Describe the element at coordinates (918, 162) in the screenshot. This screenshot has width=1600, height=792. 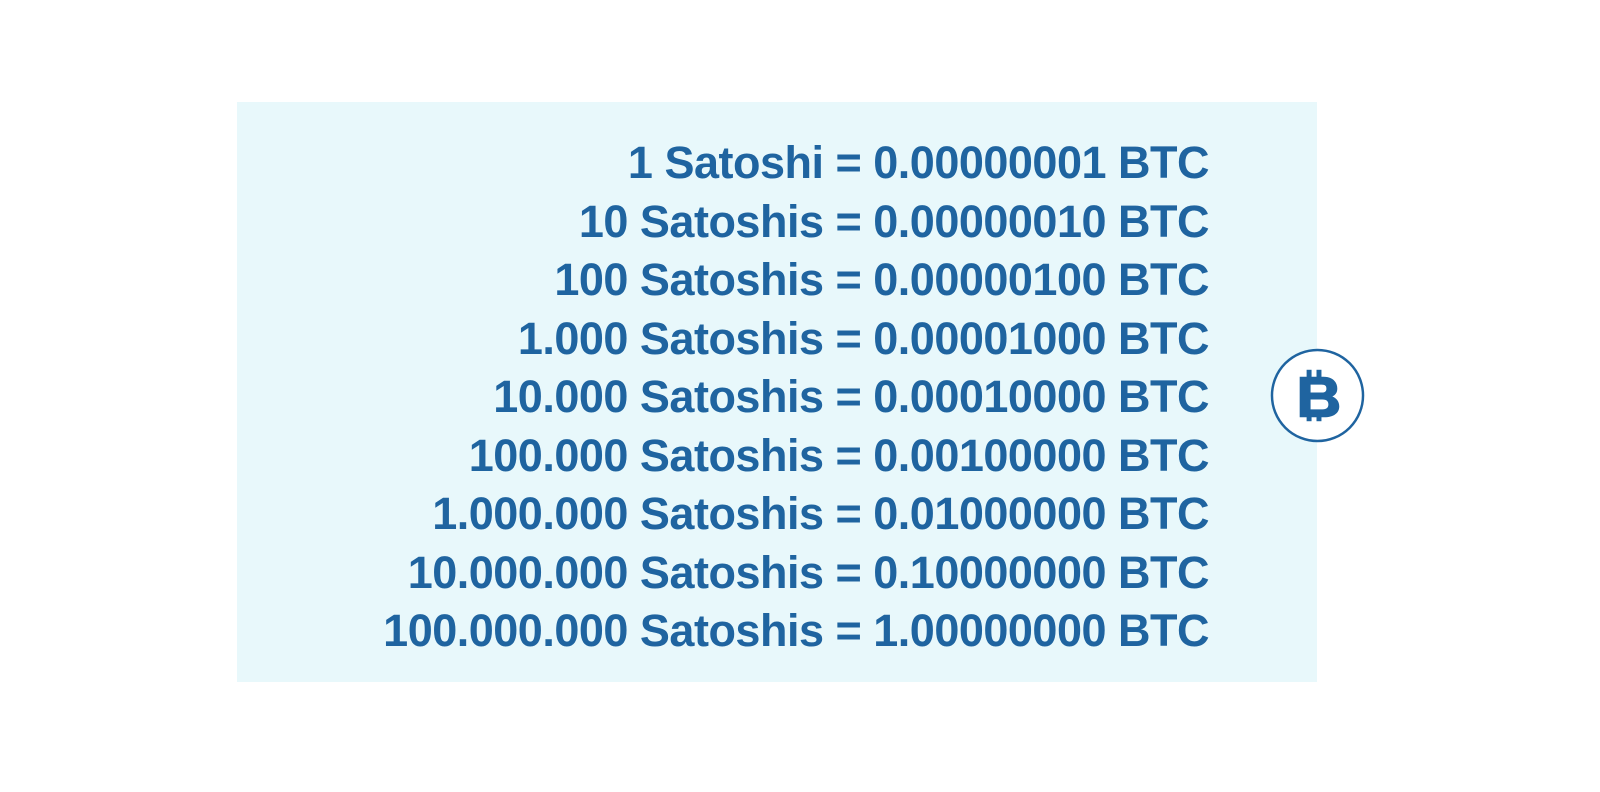
I see `conversion-row: 1 Satoshi = 0.00000001 BTC` at that location.